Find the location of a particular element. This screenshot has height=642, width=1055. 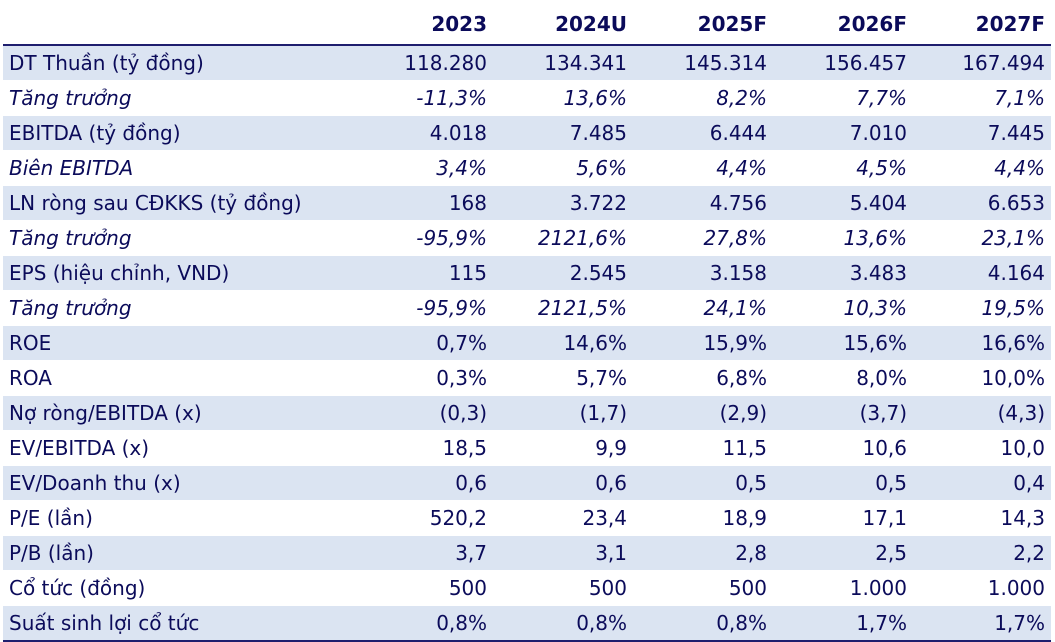

cell-value: 13,6% is located at coordinates (843, 238).